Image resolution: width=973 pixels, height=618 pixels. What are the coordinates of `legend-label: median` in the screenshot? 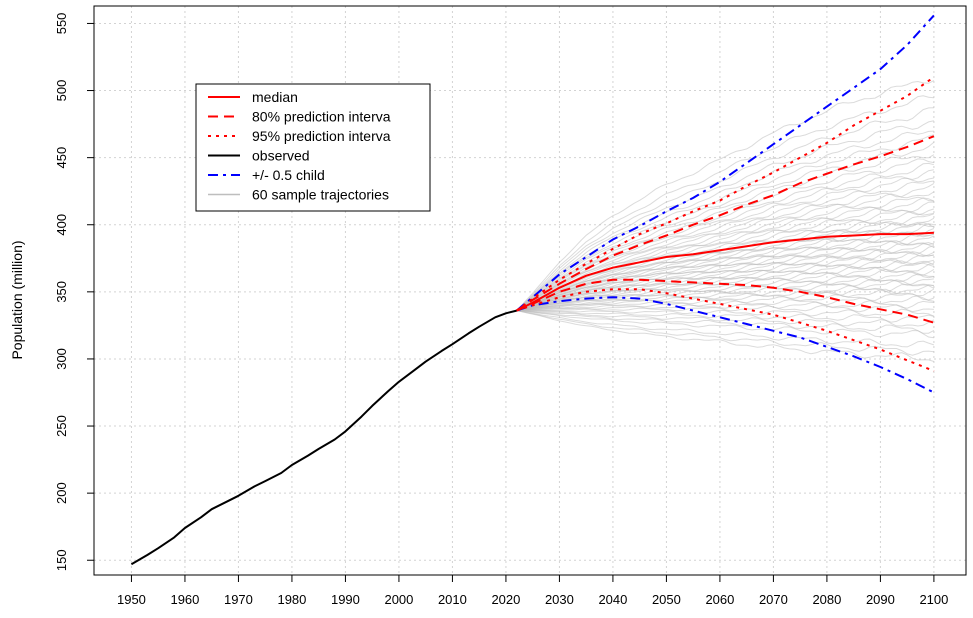 It's located at (275, 97).